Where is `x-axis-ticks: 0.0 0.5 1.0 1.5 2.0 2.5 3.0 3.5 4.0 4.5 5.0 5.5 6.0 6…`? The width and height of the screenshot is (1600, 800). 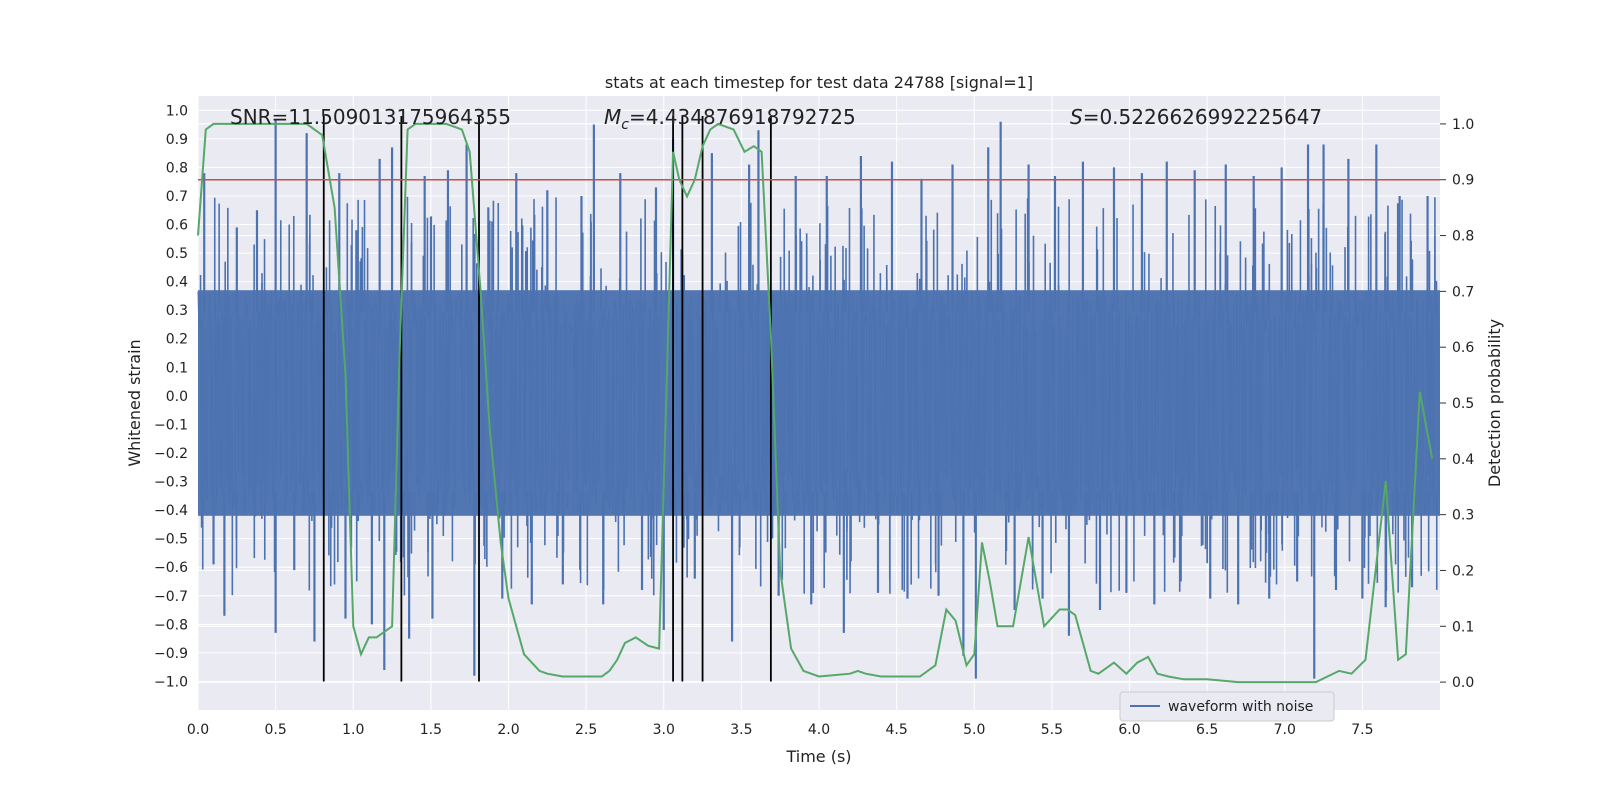 x-axis-ticks: 0.0 0.5 1.0 1.5 2.0 2.5 3.0 3.5 4.0 4.5 5.0 5.5 6.0 6… is located at coordinates (780, 730).